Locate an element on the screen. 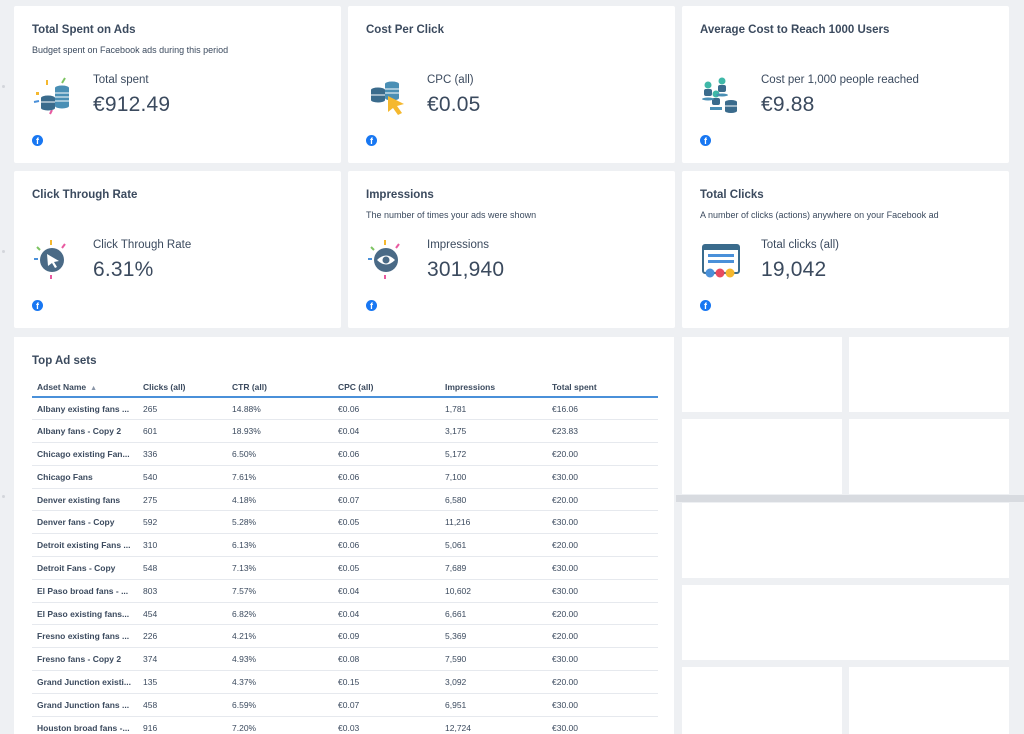 The image size is (1024, 734). card-cost-per-click: Cost Per Click CPC (all) €0.05 f is located at coordinates (511, 84).